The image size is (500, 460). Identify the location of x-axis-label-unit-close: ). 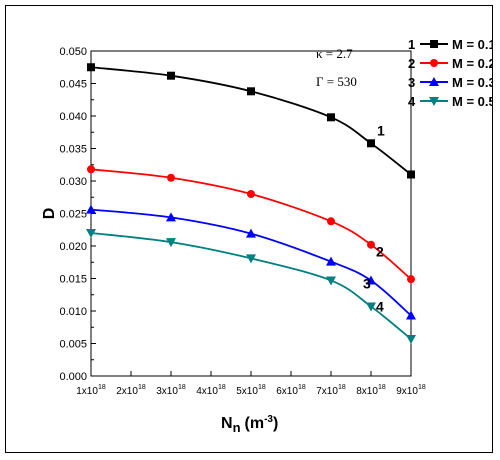
(275, 423).